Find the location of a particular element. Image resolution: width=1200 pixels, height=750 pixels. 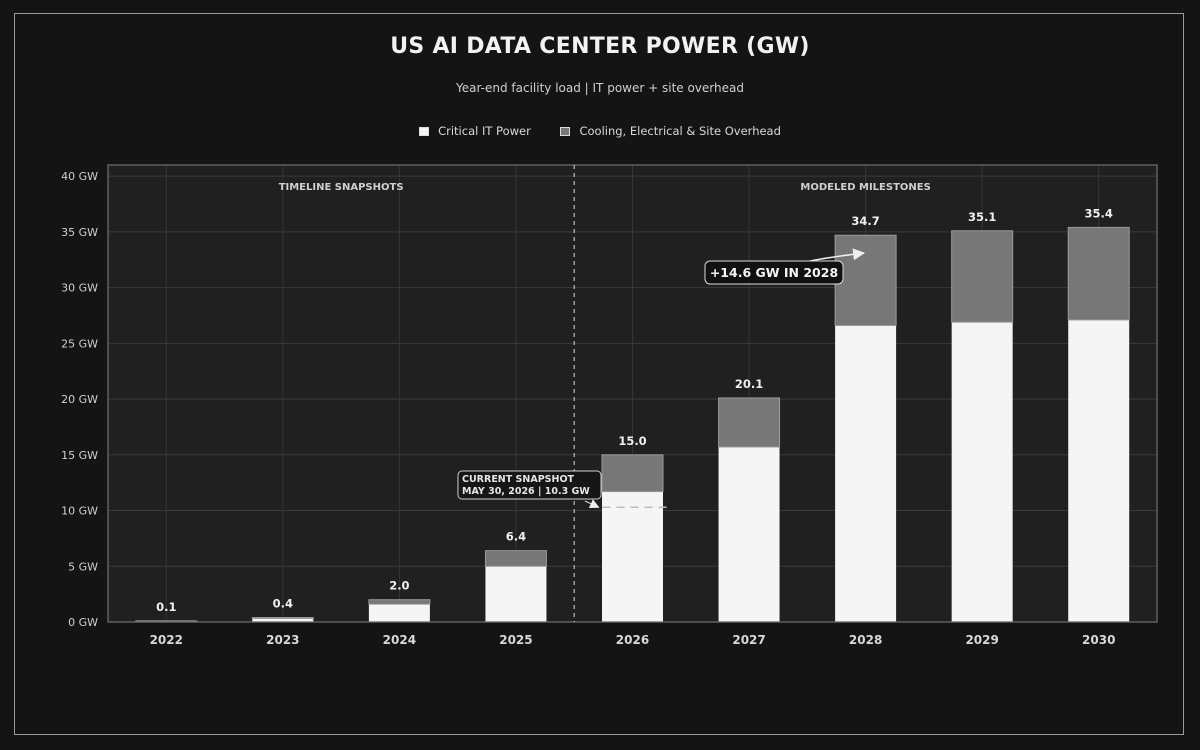

legend-swatch-overhead is located at coordinates (565, 131).